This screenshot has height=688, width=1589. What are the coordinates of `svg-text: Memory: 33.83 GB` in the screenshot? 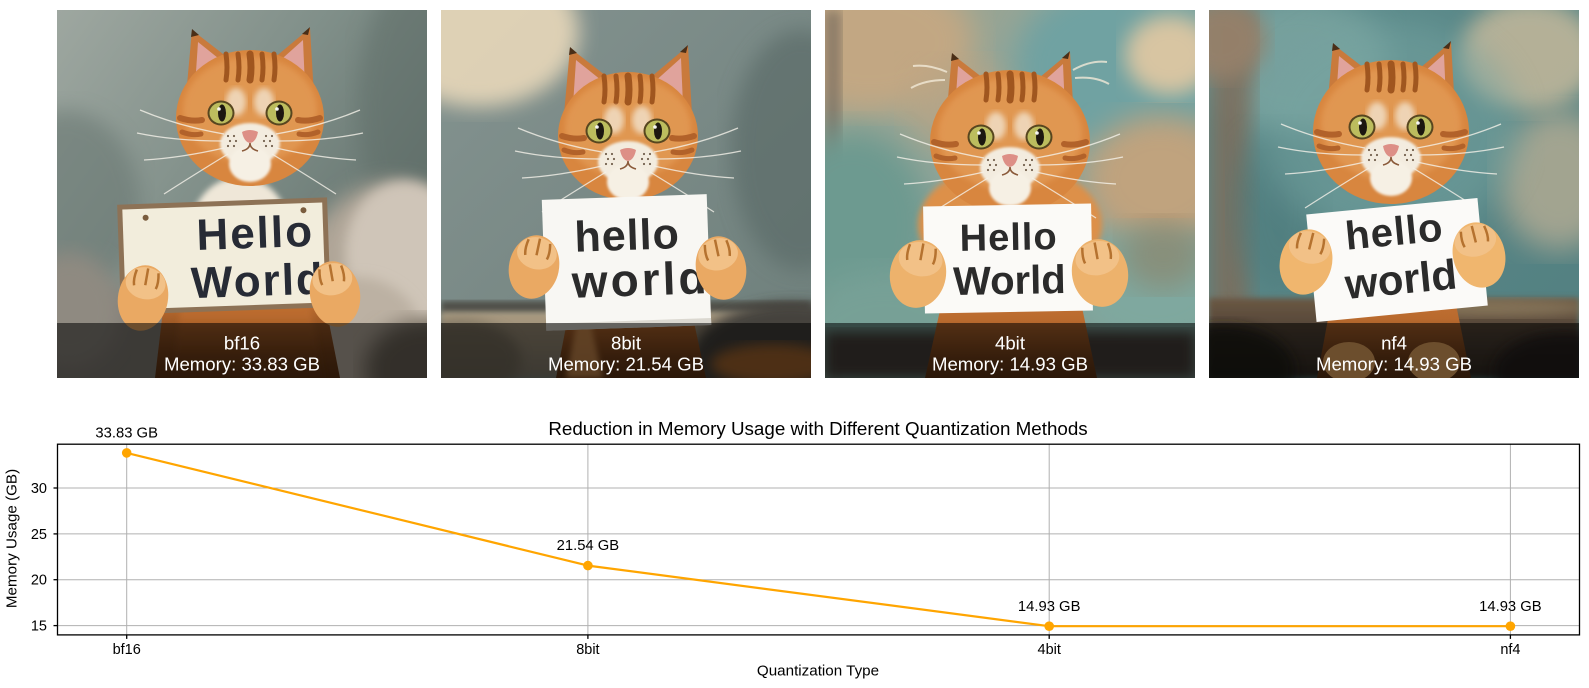 It's located at (242, 364).